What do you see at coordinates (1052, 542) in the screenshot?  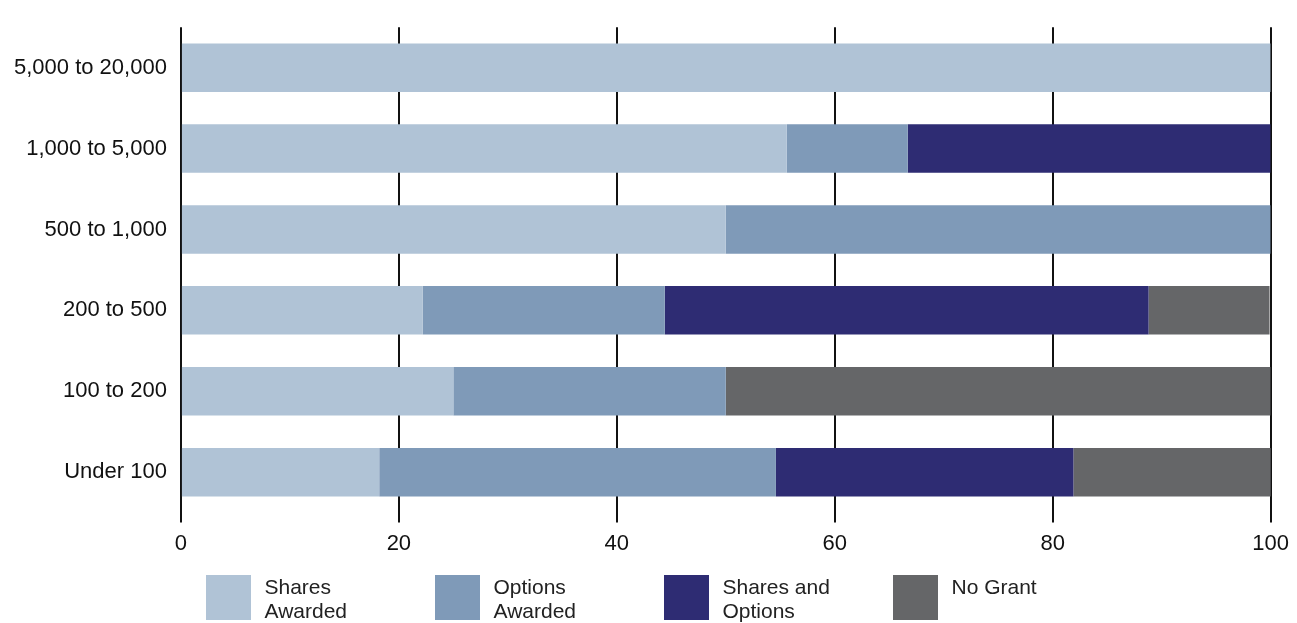 I see `x-tick-label: 80` at bounding box center [1052, 542].